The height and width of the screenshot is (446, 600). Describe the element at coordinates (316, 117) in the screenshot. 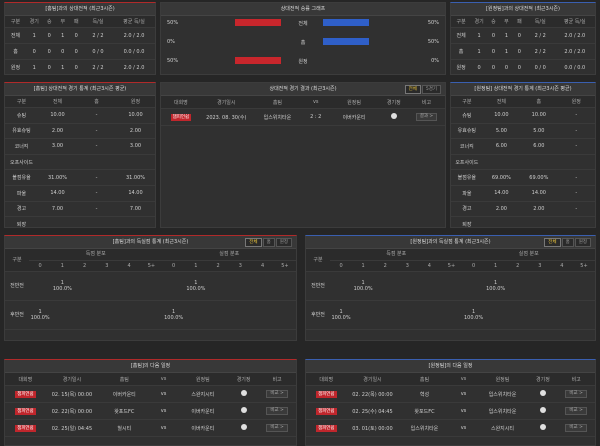

I see `match-cell: 2` at that location.